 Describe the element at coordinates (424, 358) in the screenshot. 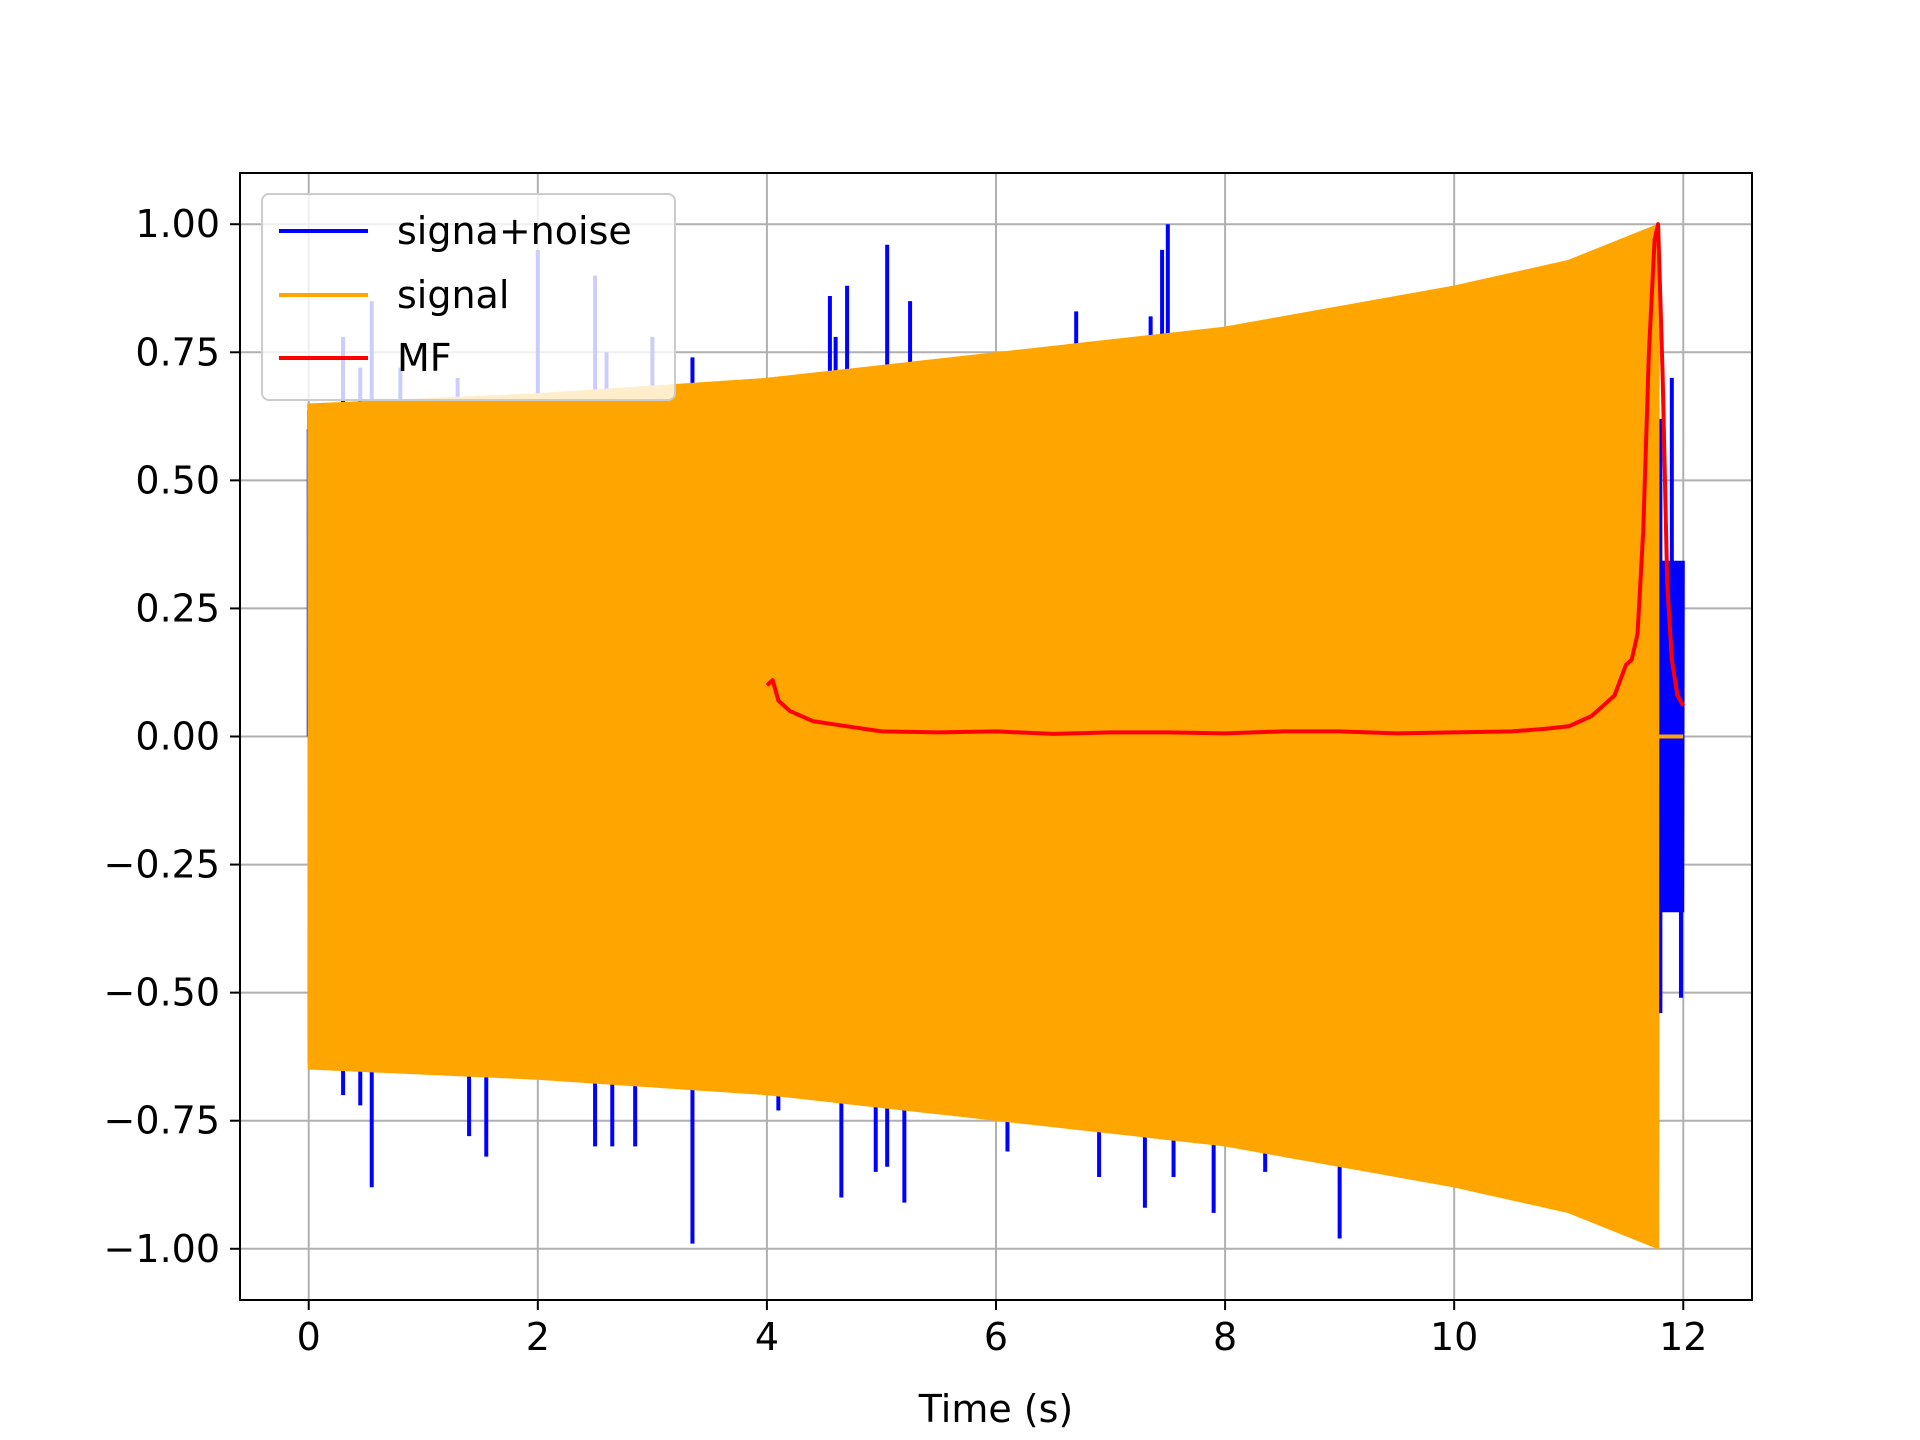

I see `legend-label-mf: MF` at that location.